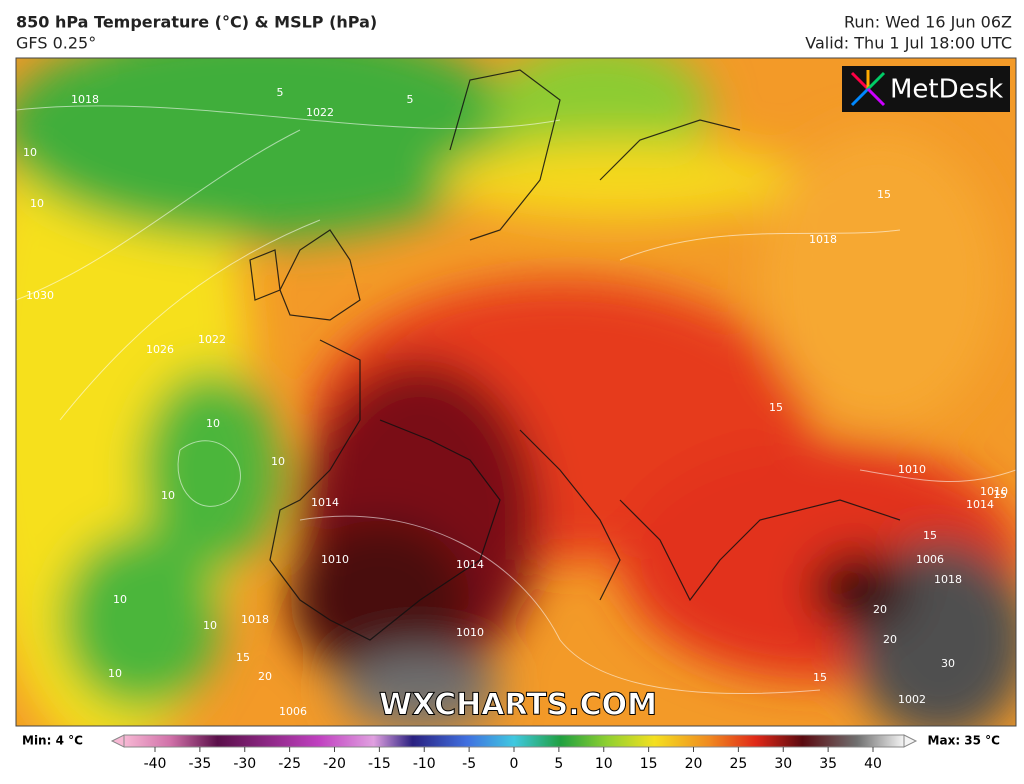 The height and width of the screenshot is (784, 1024). What do you see at coordinates (868, 88) in the screenshot?
I see `logo-icon` at bounding box center [868, 88].